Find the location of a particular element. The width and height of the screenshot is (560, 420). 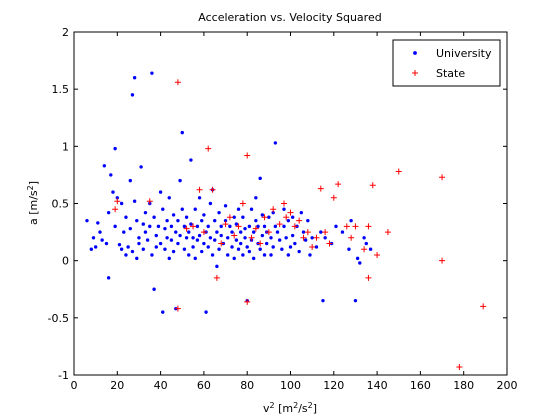

x-tick-label: 0 is located at coordinates (74, 385).